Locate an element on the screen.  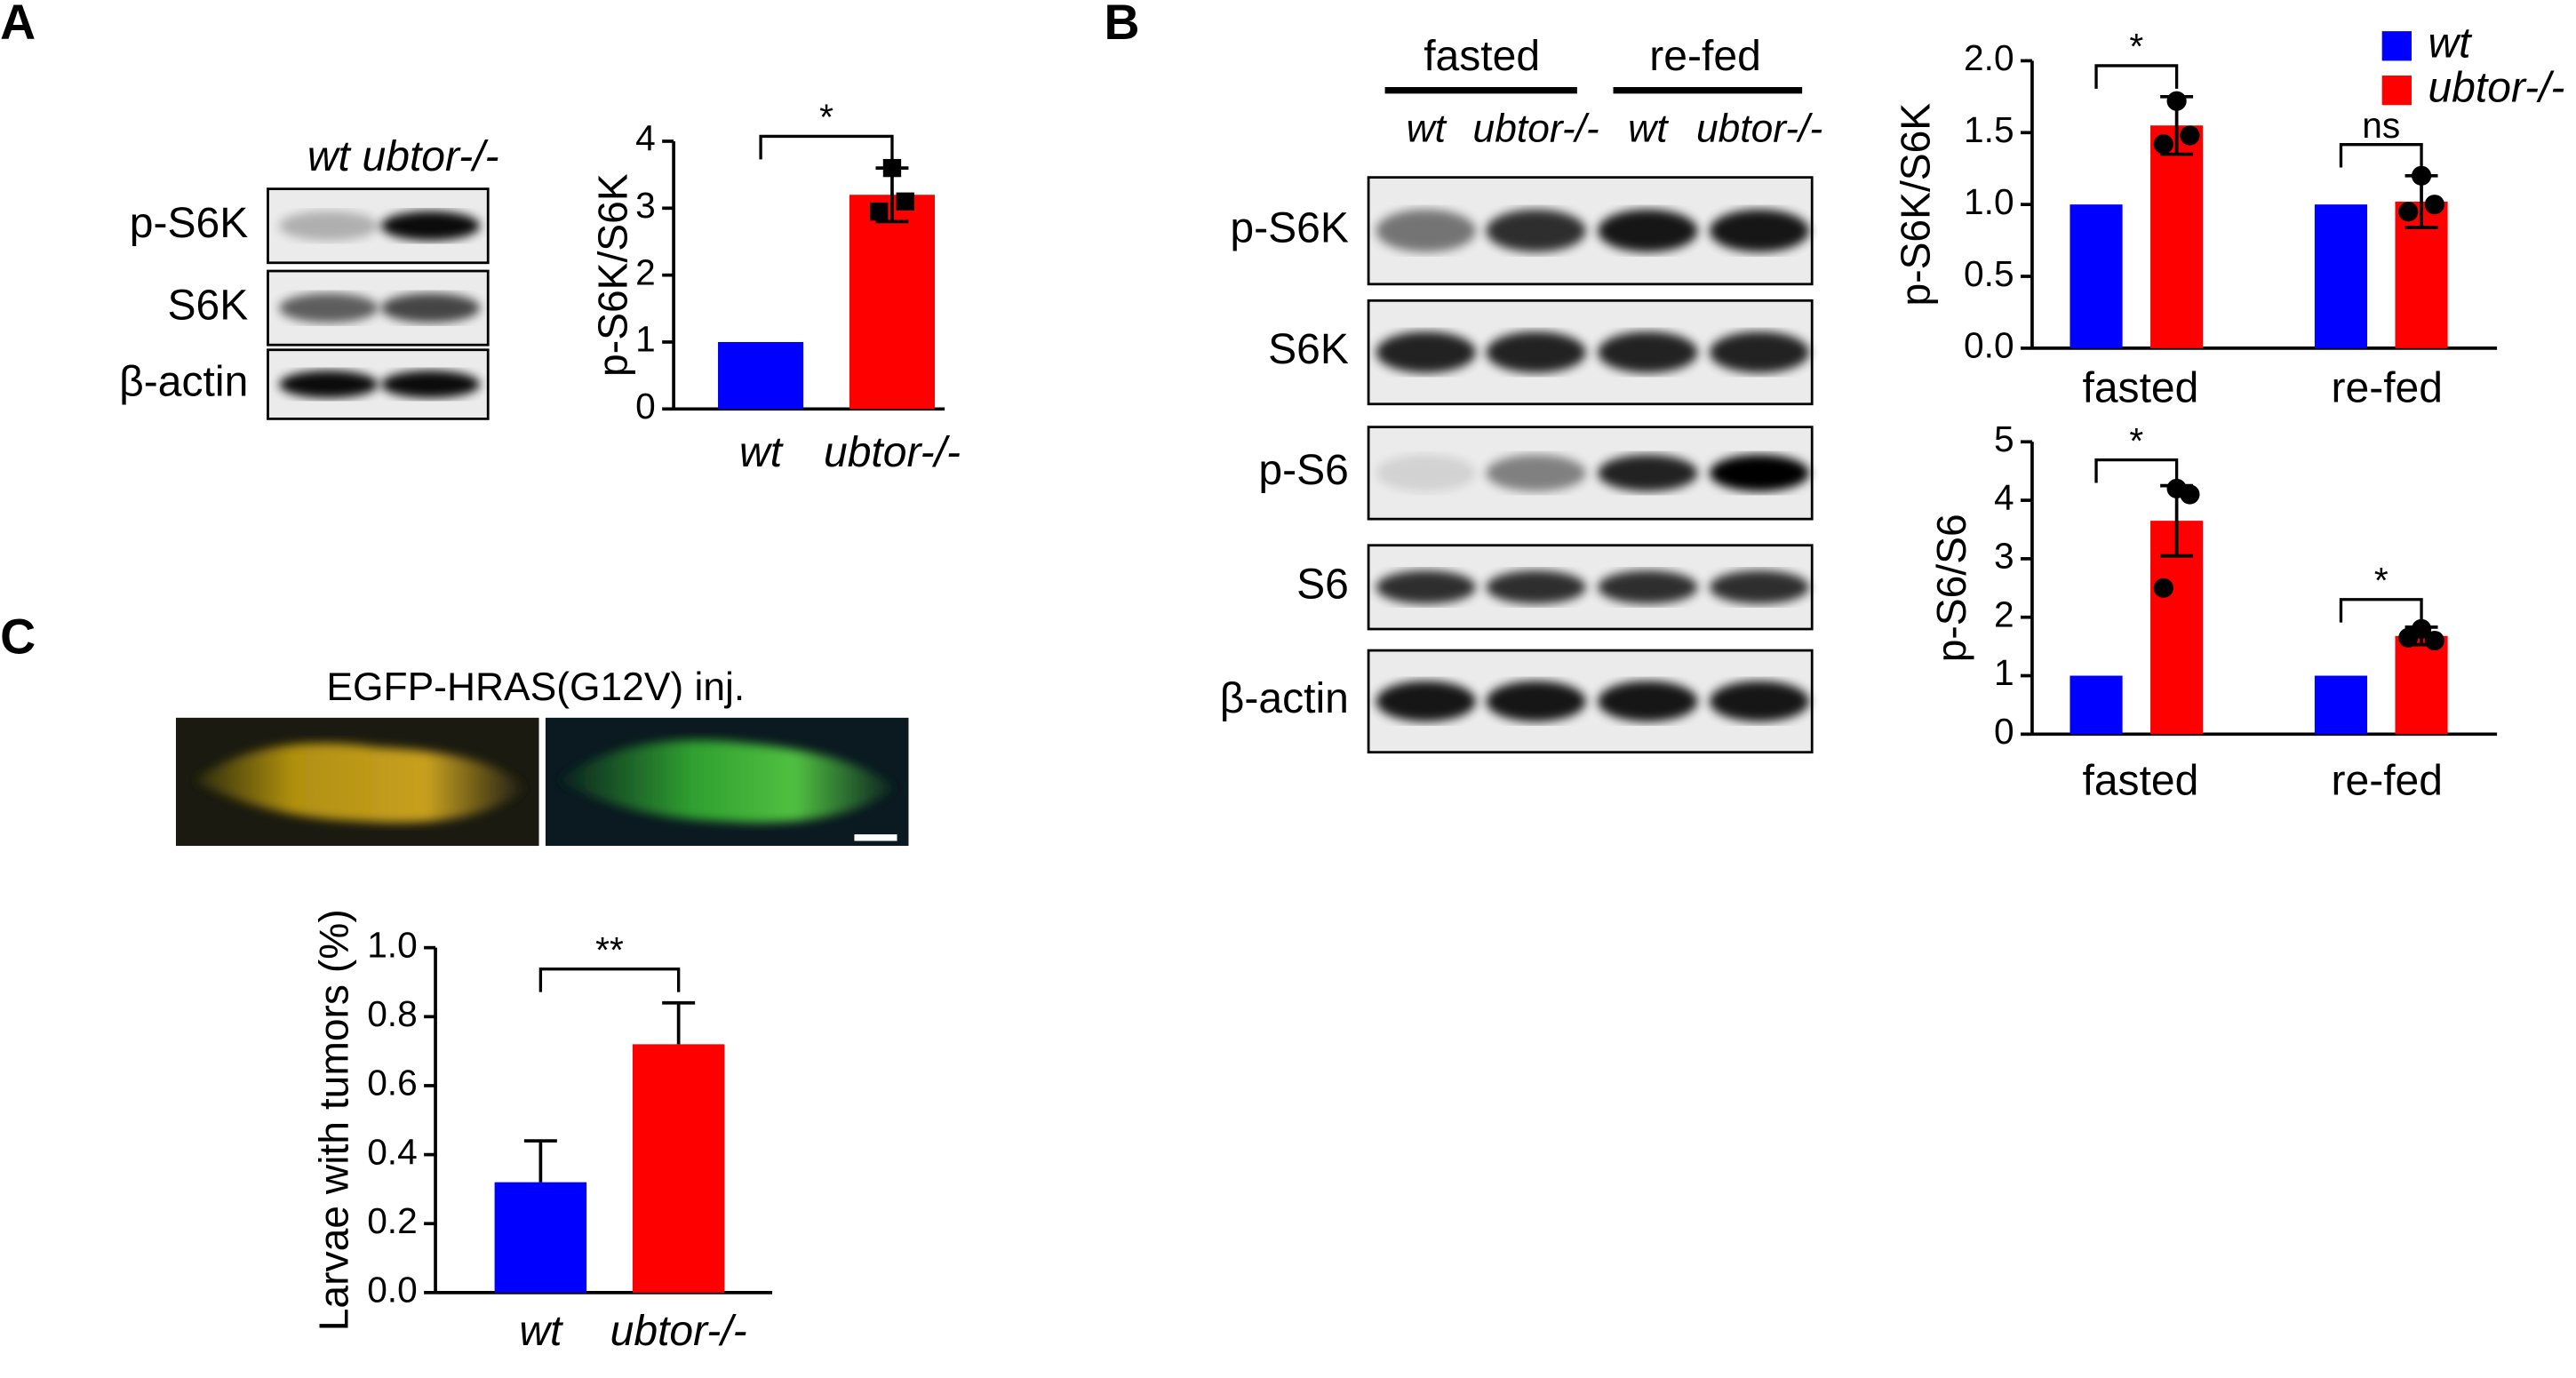
y-axis-label: p-S6K/S6K is located at coordinates (613, 275).